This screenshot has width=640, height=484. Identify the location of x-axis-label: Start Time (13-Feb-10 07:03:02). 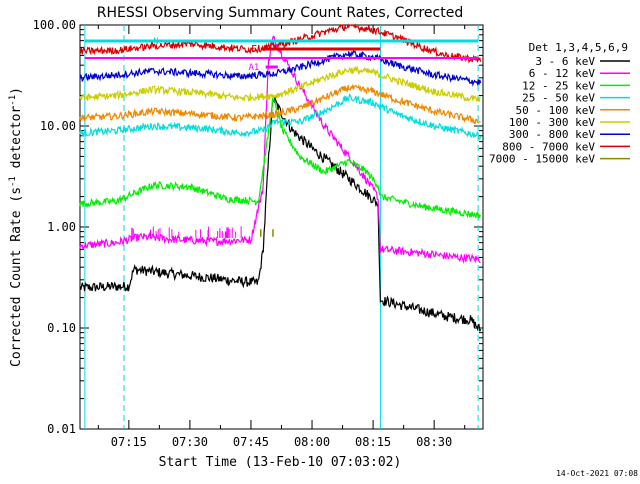
(280, 462).